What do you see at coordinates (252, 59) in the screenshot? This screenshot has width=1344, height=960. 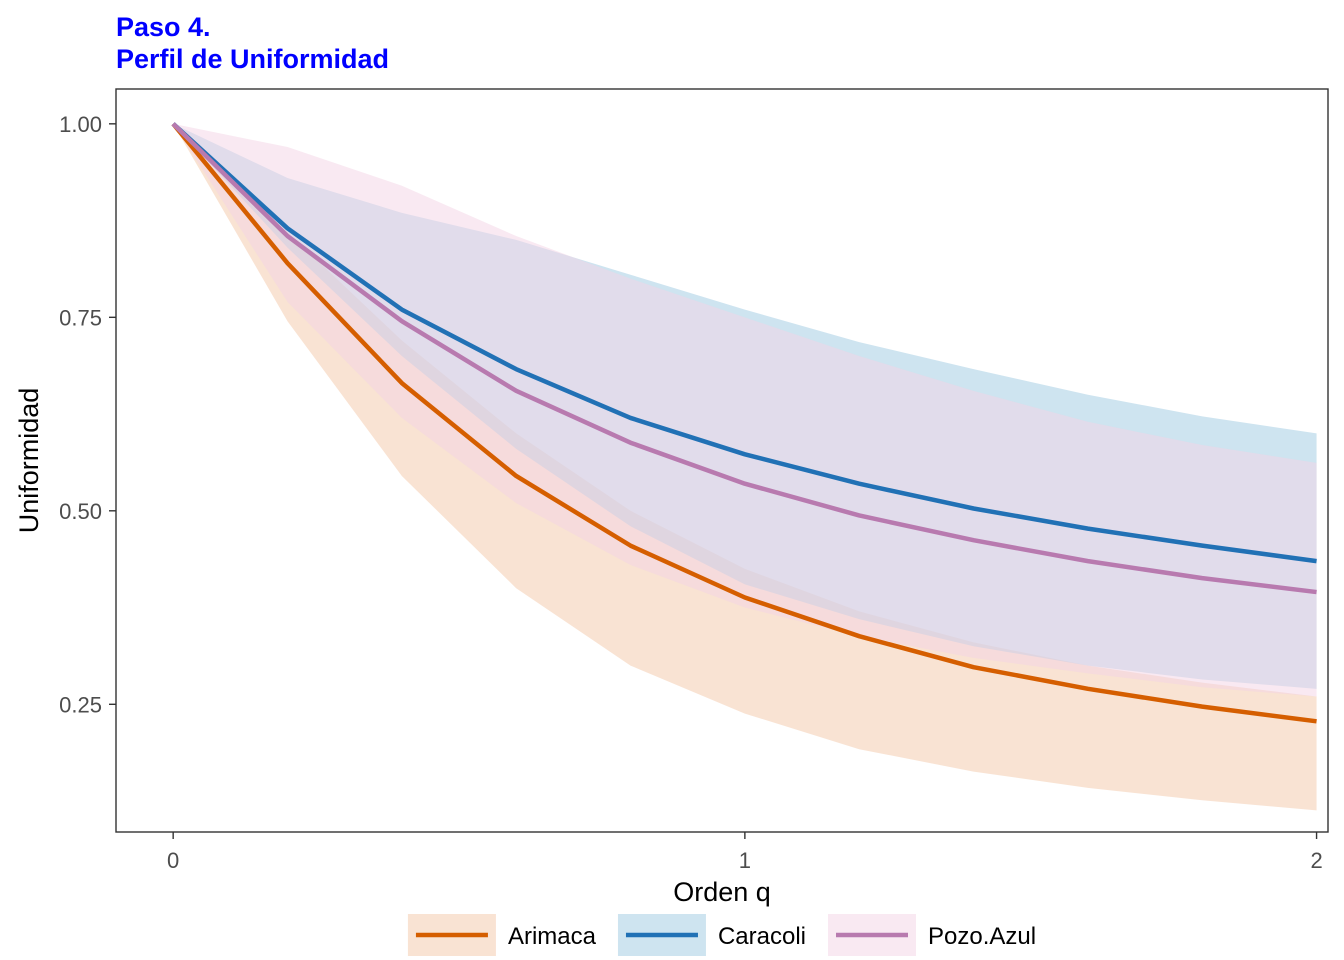 I see `chart-subtitle: Perfil de Uniformidad` at bounding box center [252, 59].